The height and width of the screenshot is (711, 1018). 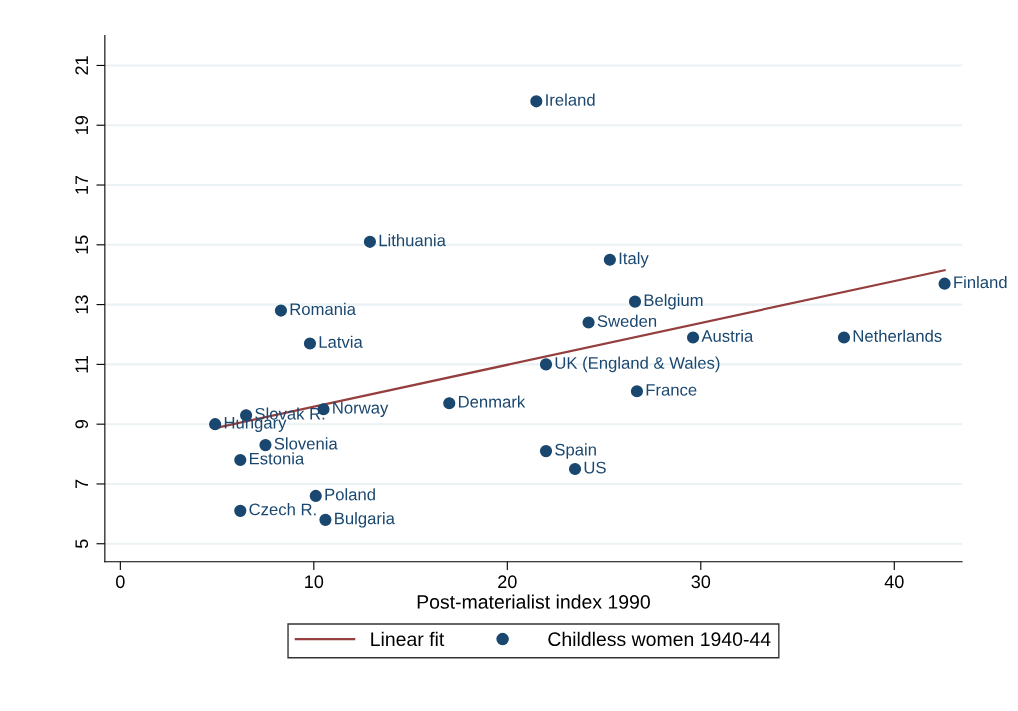 What do you see at coordinates (701, 582) in the screenshot?
I see `x-tick-label: 30` at bounding box center [701, 582].